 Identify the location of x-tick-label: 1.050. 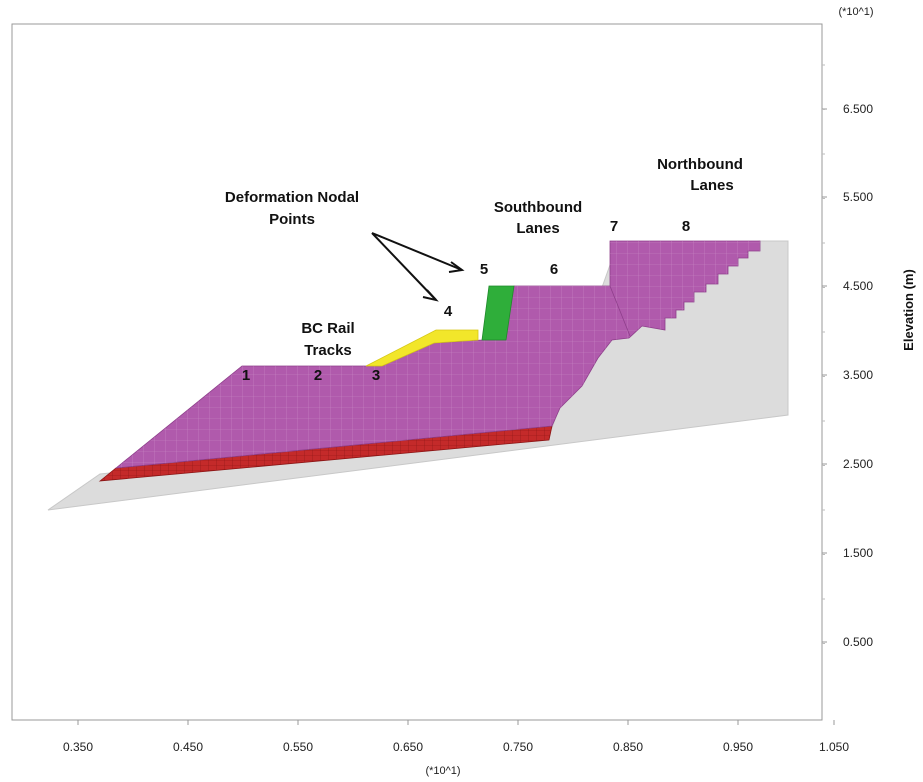
(834, 747).